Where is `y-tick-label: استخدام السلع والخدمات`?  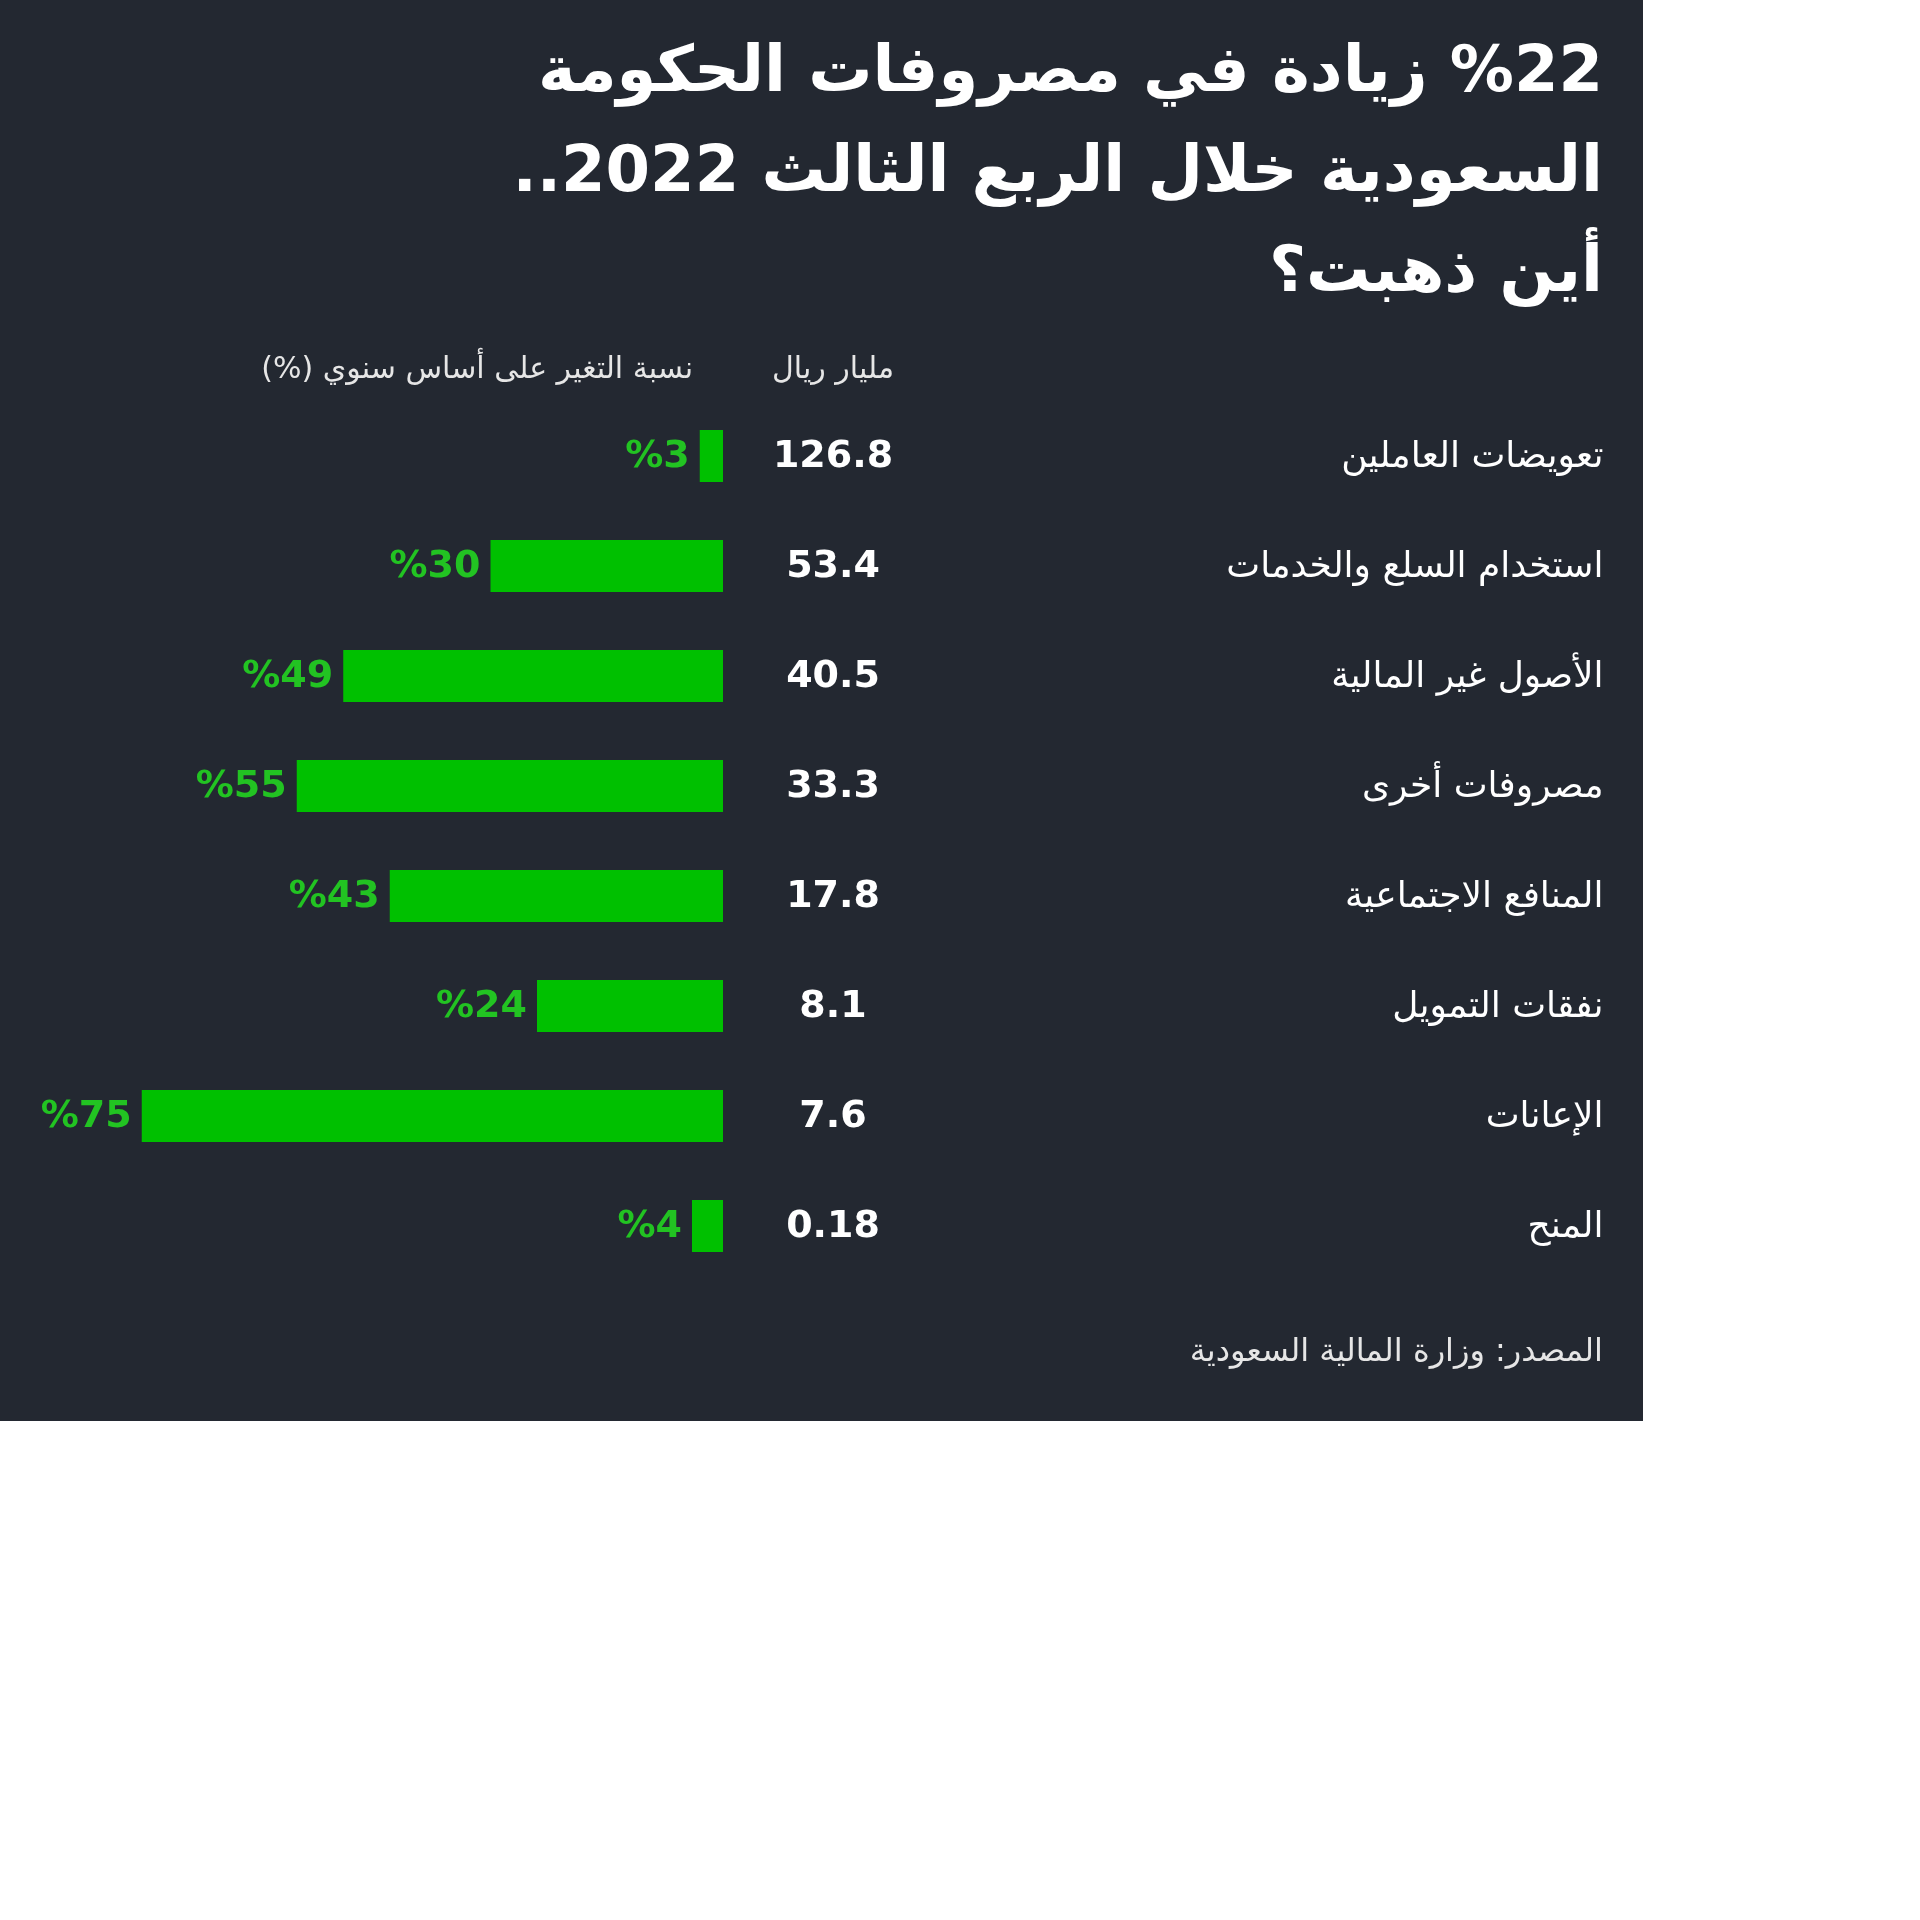 y-tick-label: استخدام السلع والخدمات is located at coordinates (1415, 565).